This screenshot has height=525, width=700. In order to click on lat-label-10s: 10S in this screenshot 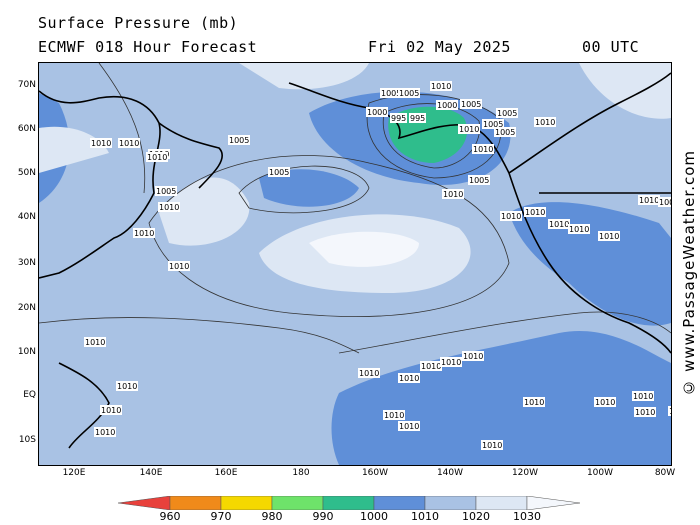, I will do `click(27, 440)`.